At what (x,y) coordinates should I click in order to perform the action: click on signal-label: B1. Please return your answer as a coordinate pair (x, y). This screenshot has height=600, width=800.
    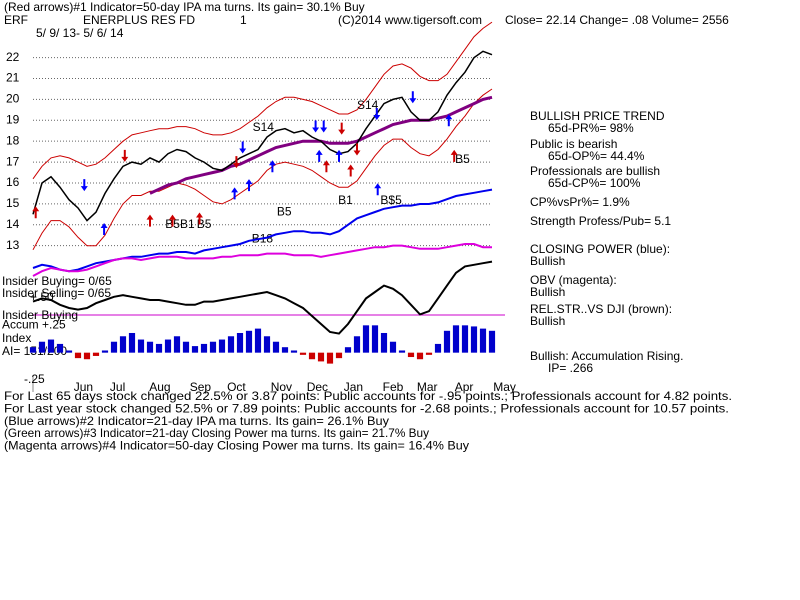
    Looking at the image, I should click on (345, 200).